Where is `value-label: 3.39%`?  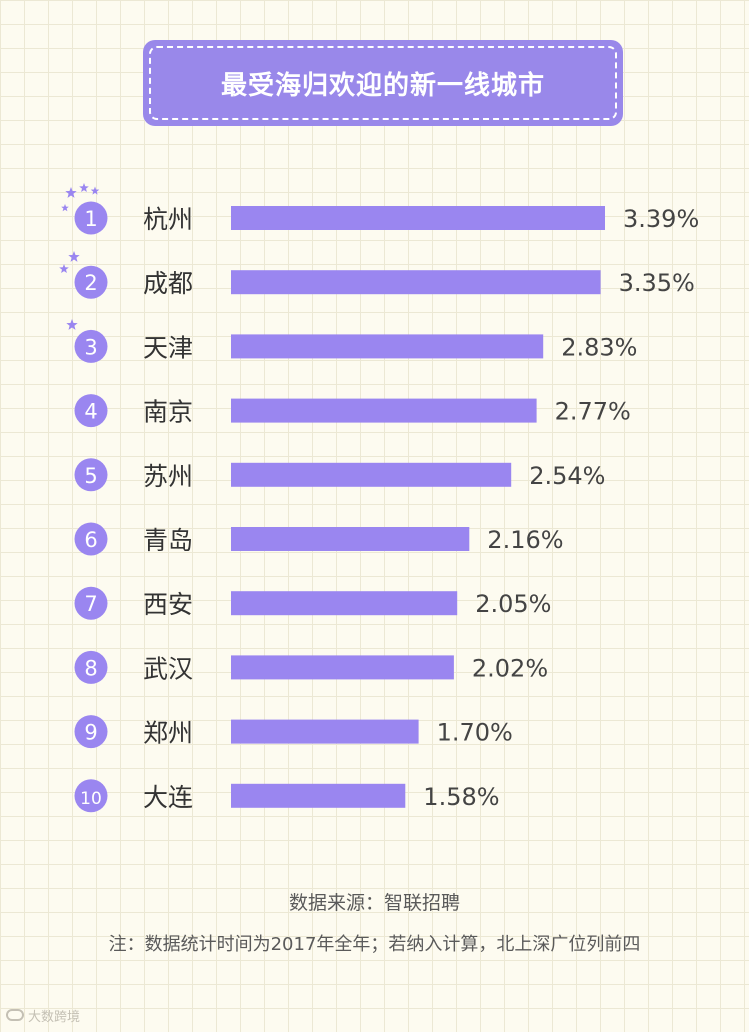
value-label: 3.39% is located at coordinates (661, 219).